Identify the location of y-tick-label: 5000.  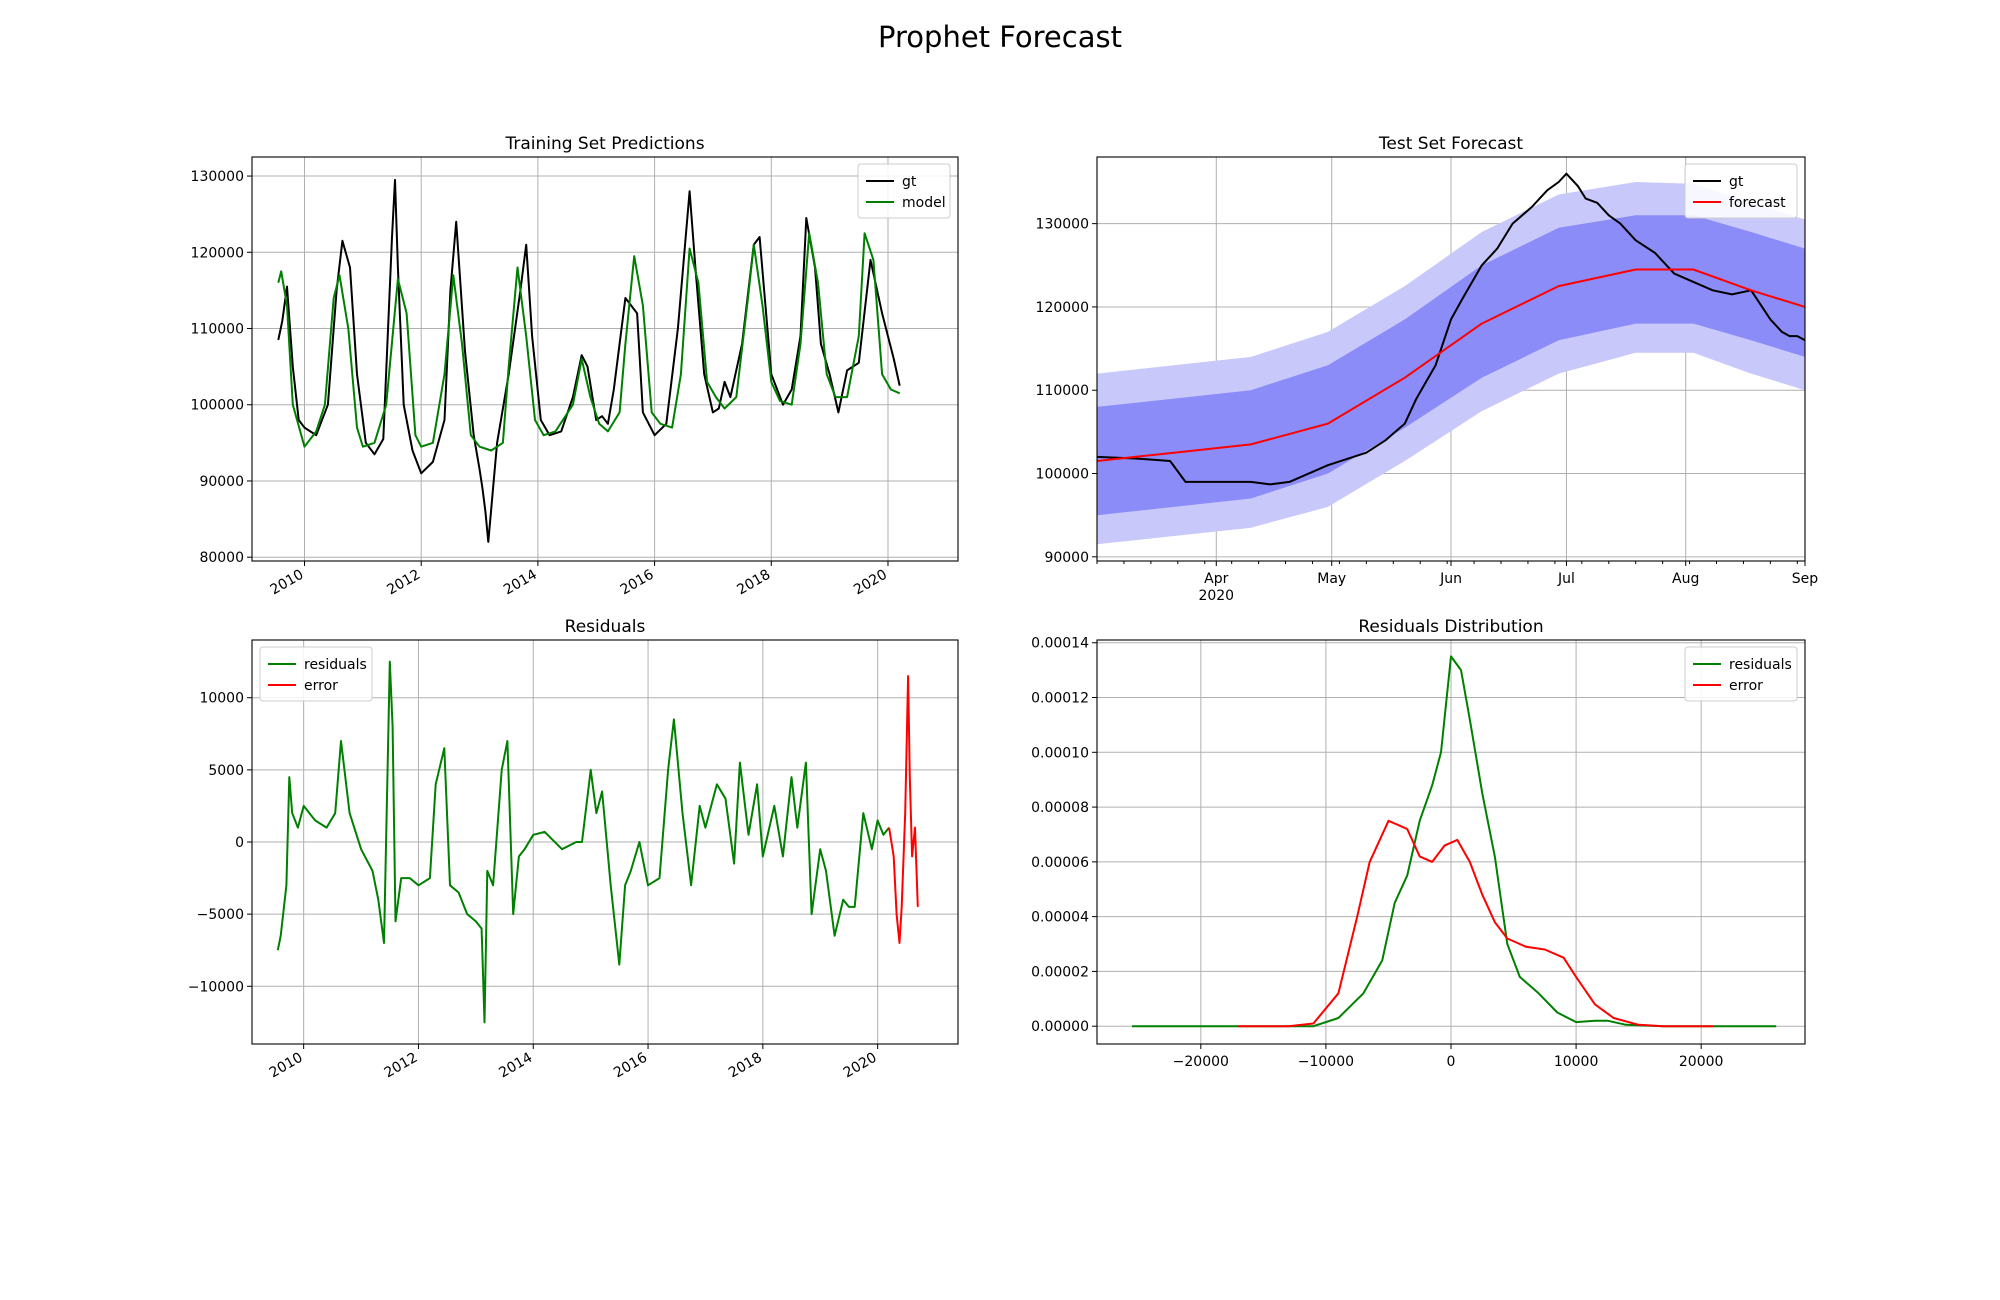
(226, 771).